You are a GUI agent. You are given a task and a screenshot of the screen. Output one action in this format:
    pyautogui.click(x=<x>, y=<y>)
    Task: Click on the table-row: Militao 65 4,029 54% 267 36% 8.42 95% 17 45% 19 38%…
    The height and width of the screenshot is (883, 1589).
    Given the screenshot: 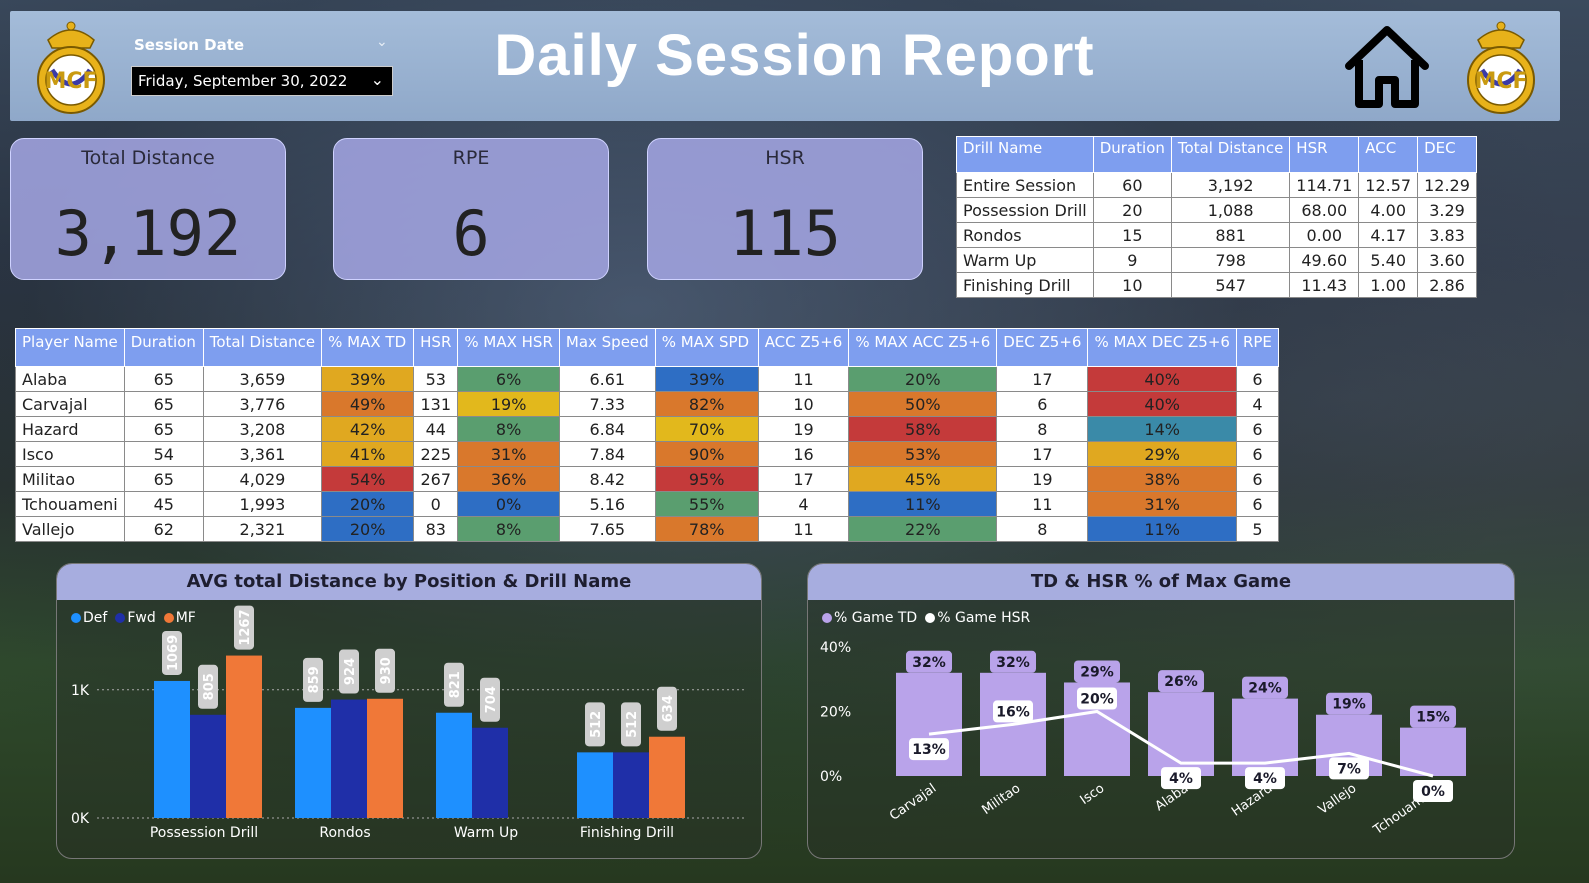 What is the action you would take?
    pyautogui.click(x=647, y=479)
    